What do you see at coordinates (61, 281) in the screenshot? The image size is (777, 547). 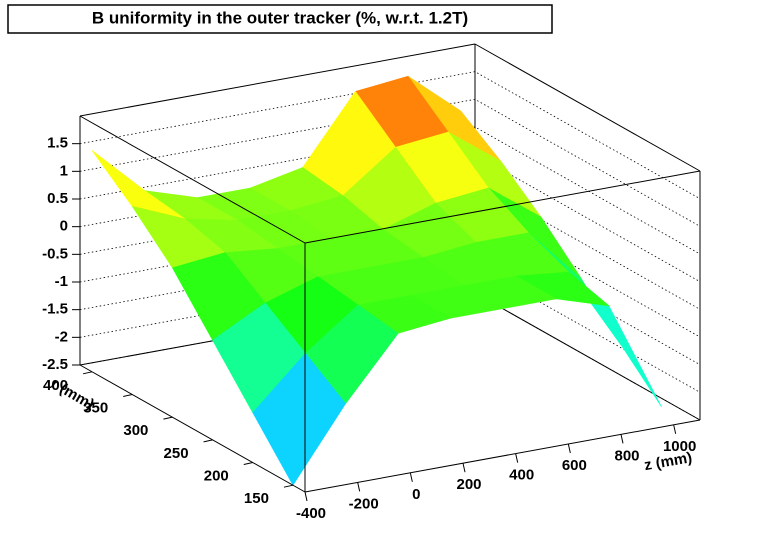 I see `z-tick-label: -1` at bounding box center [61, 281].